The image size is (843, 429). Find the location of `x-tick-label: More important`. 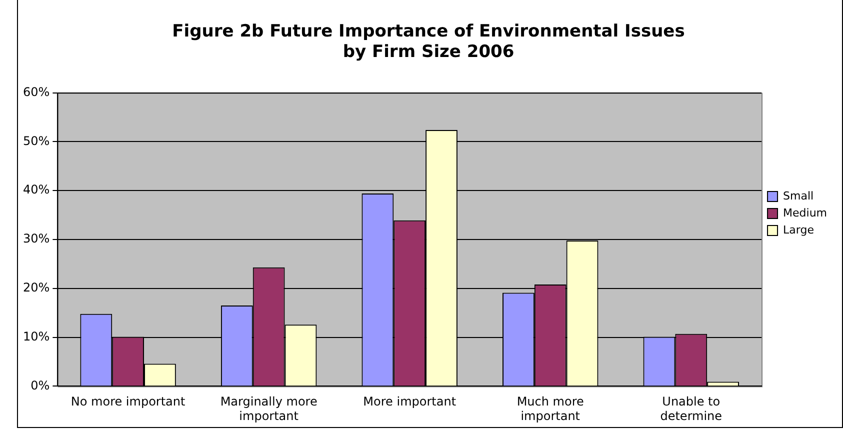

x-tick-label: More important is located at coordinates (409, 401).